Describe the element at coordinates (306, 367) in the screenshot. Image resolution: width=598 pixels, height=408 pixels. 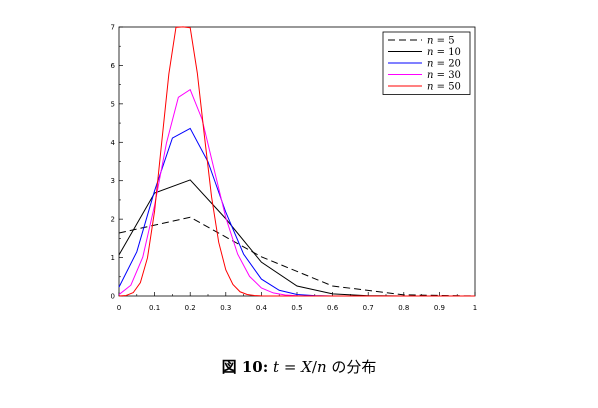
I see `caption-var-x: X` at that location.